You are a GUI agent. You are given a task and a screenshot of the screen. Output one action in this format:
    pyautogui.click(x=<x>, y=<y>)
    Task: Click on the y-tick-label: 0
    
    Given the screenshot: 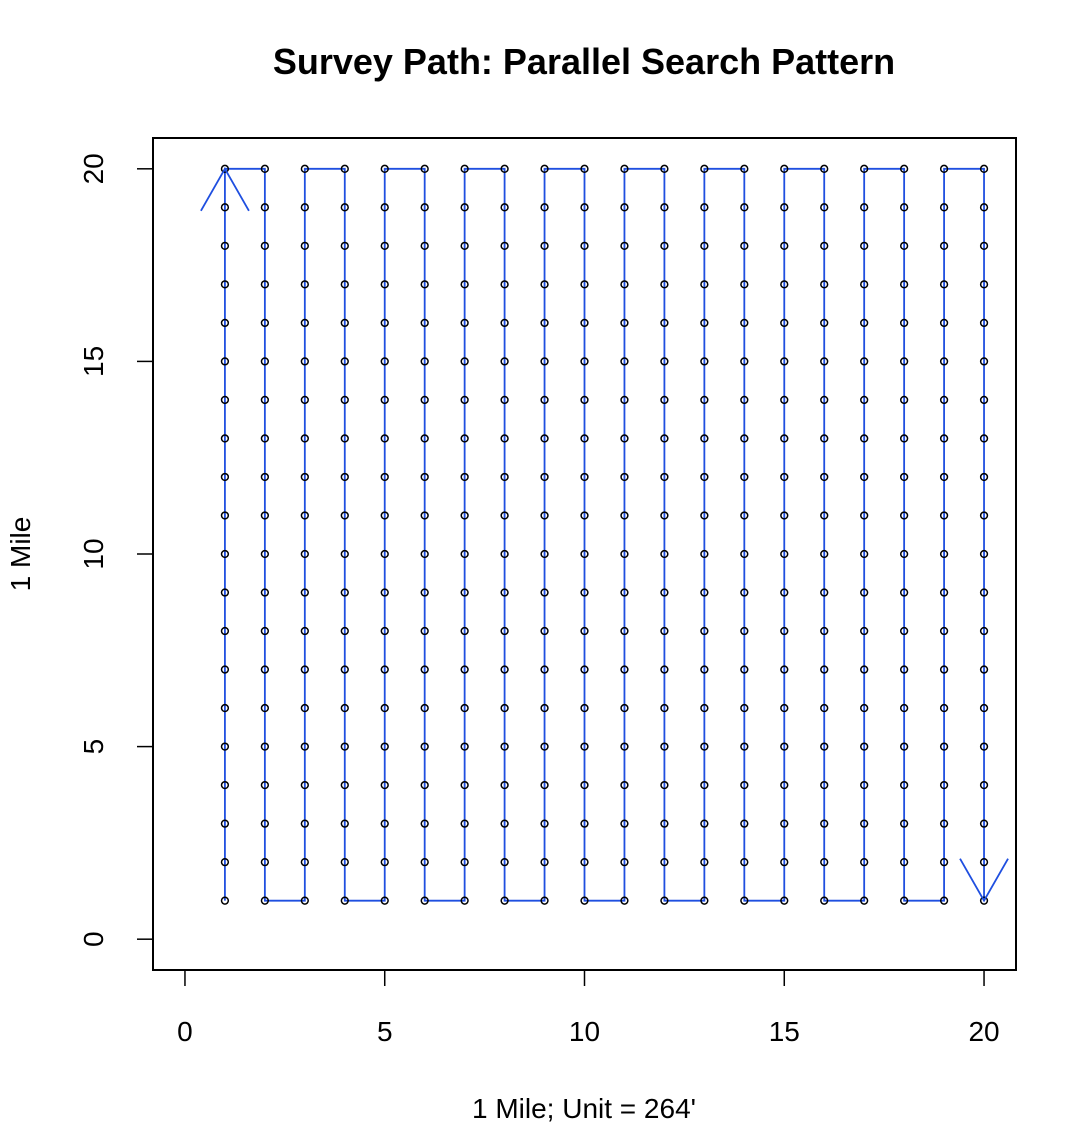 What is the action you would take?
    pyautogui.click(x=93, y=939)
    